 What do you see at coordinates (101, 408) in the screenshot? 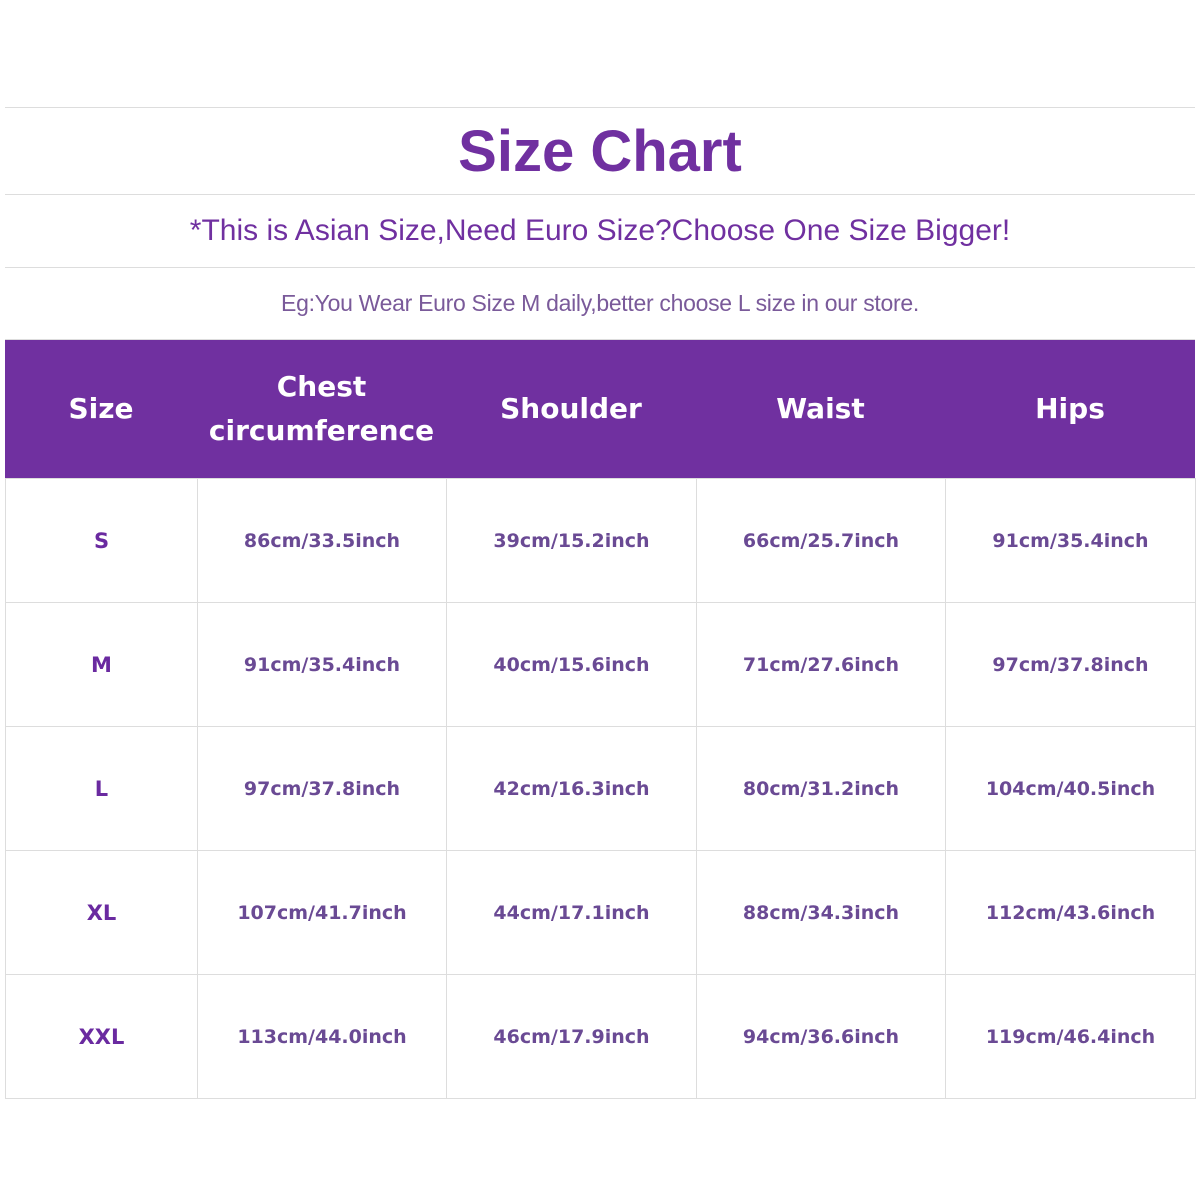
I see `header-size: Size` at bounding box center [101, 408].